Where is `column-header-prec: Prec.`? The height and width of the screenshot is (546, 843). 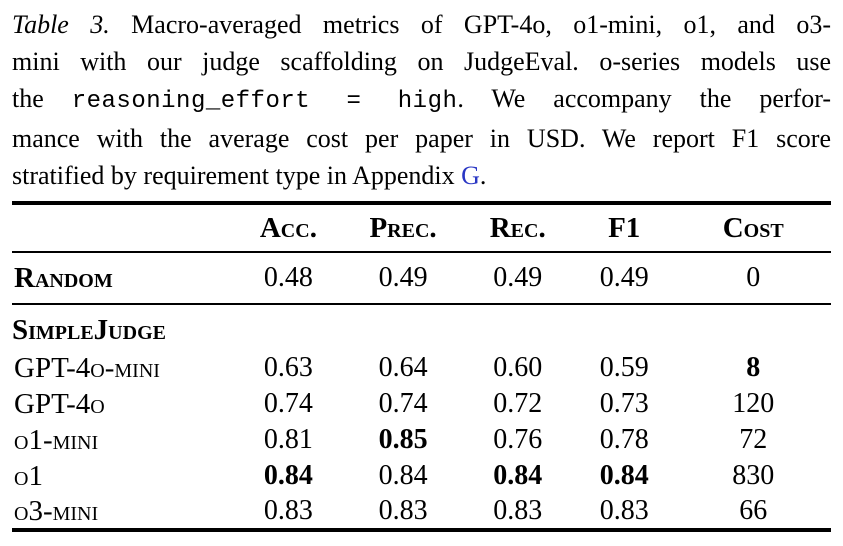
column-header-prec: Prec. is located at coordinates (403, 227).